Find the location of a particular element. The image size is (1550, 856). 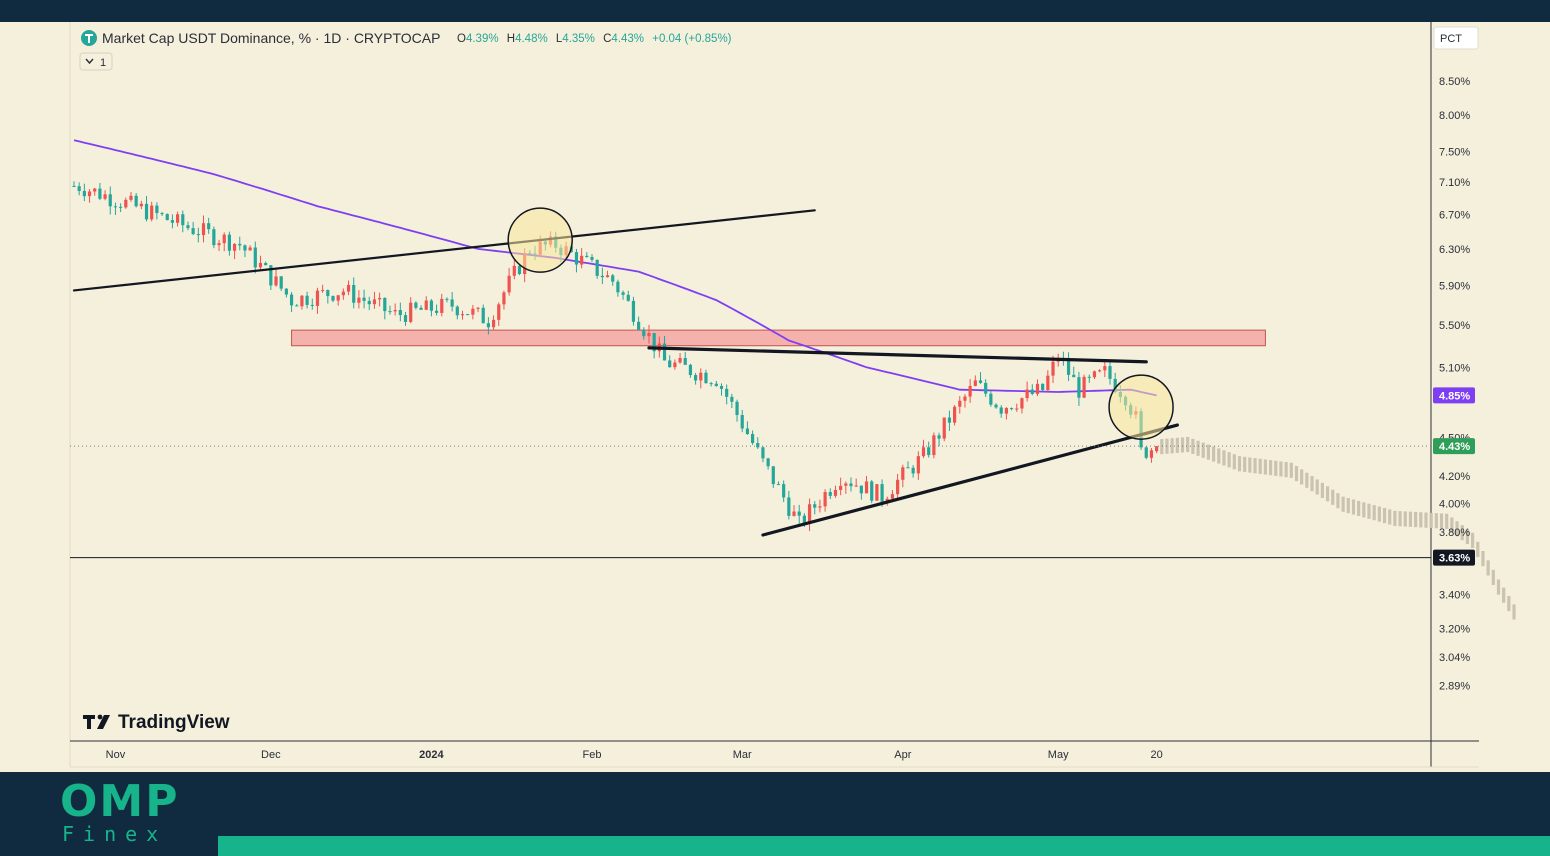

ohlc-open-value: 4.39% is located at coordinates (482, 39).